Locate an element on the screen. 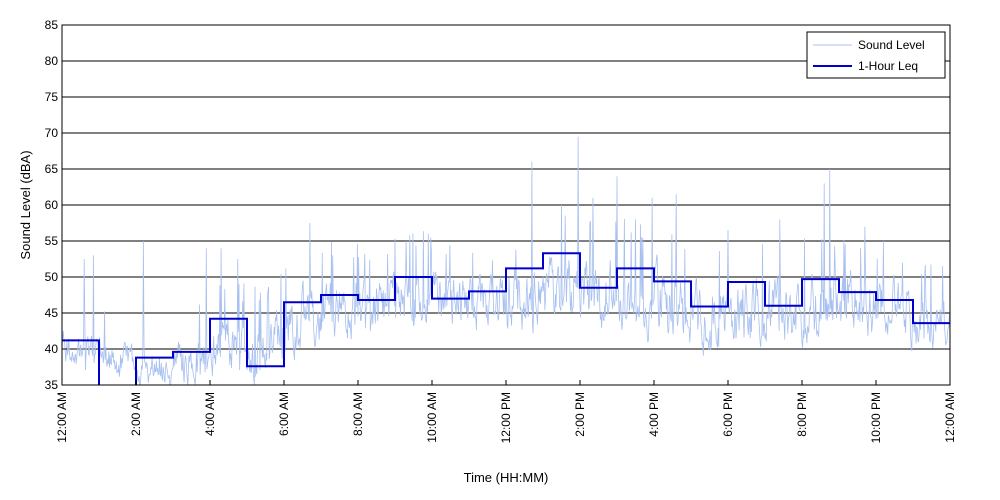  x-tick-label: 2:00 AM is located at coordinates (136, 414).